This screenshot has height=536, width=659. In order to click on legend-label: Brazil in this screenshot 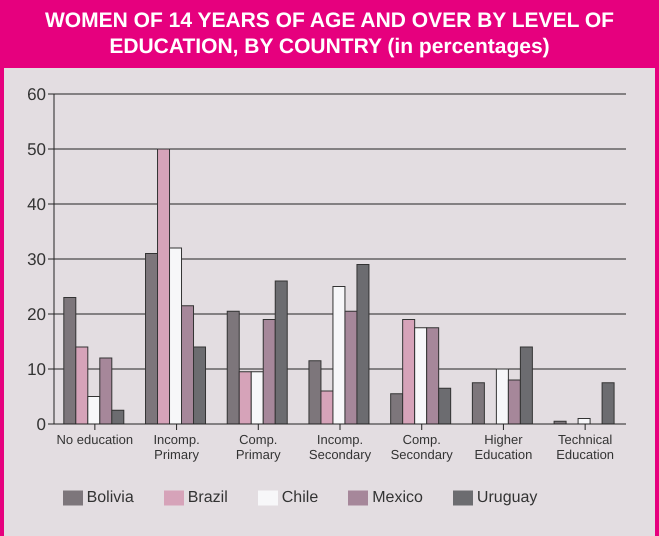, I will do `click(208, 497)`.